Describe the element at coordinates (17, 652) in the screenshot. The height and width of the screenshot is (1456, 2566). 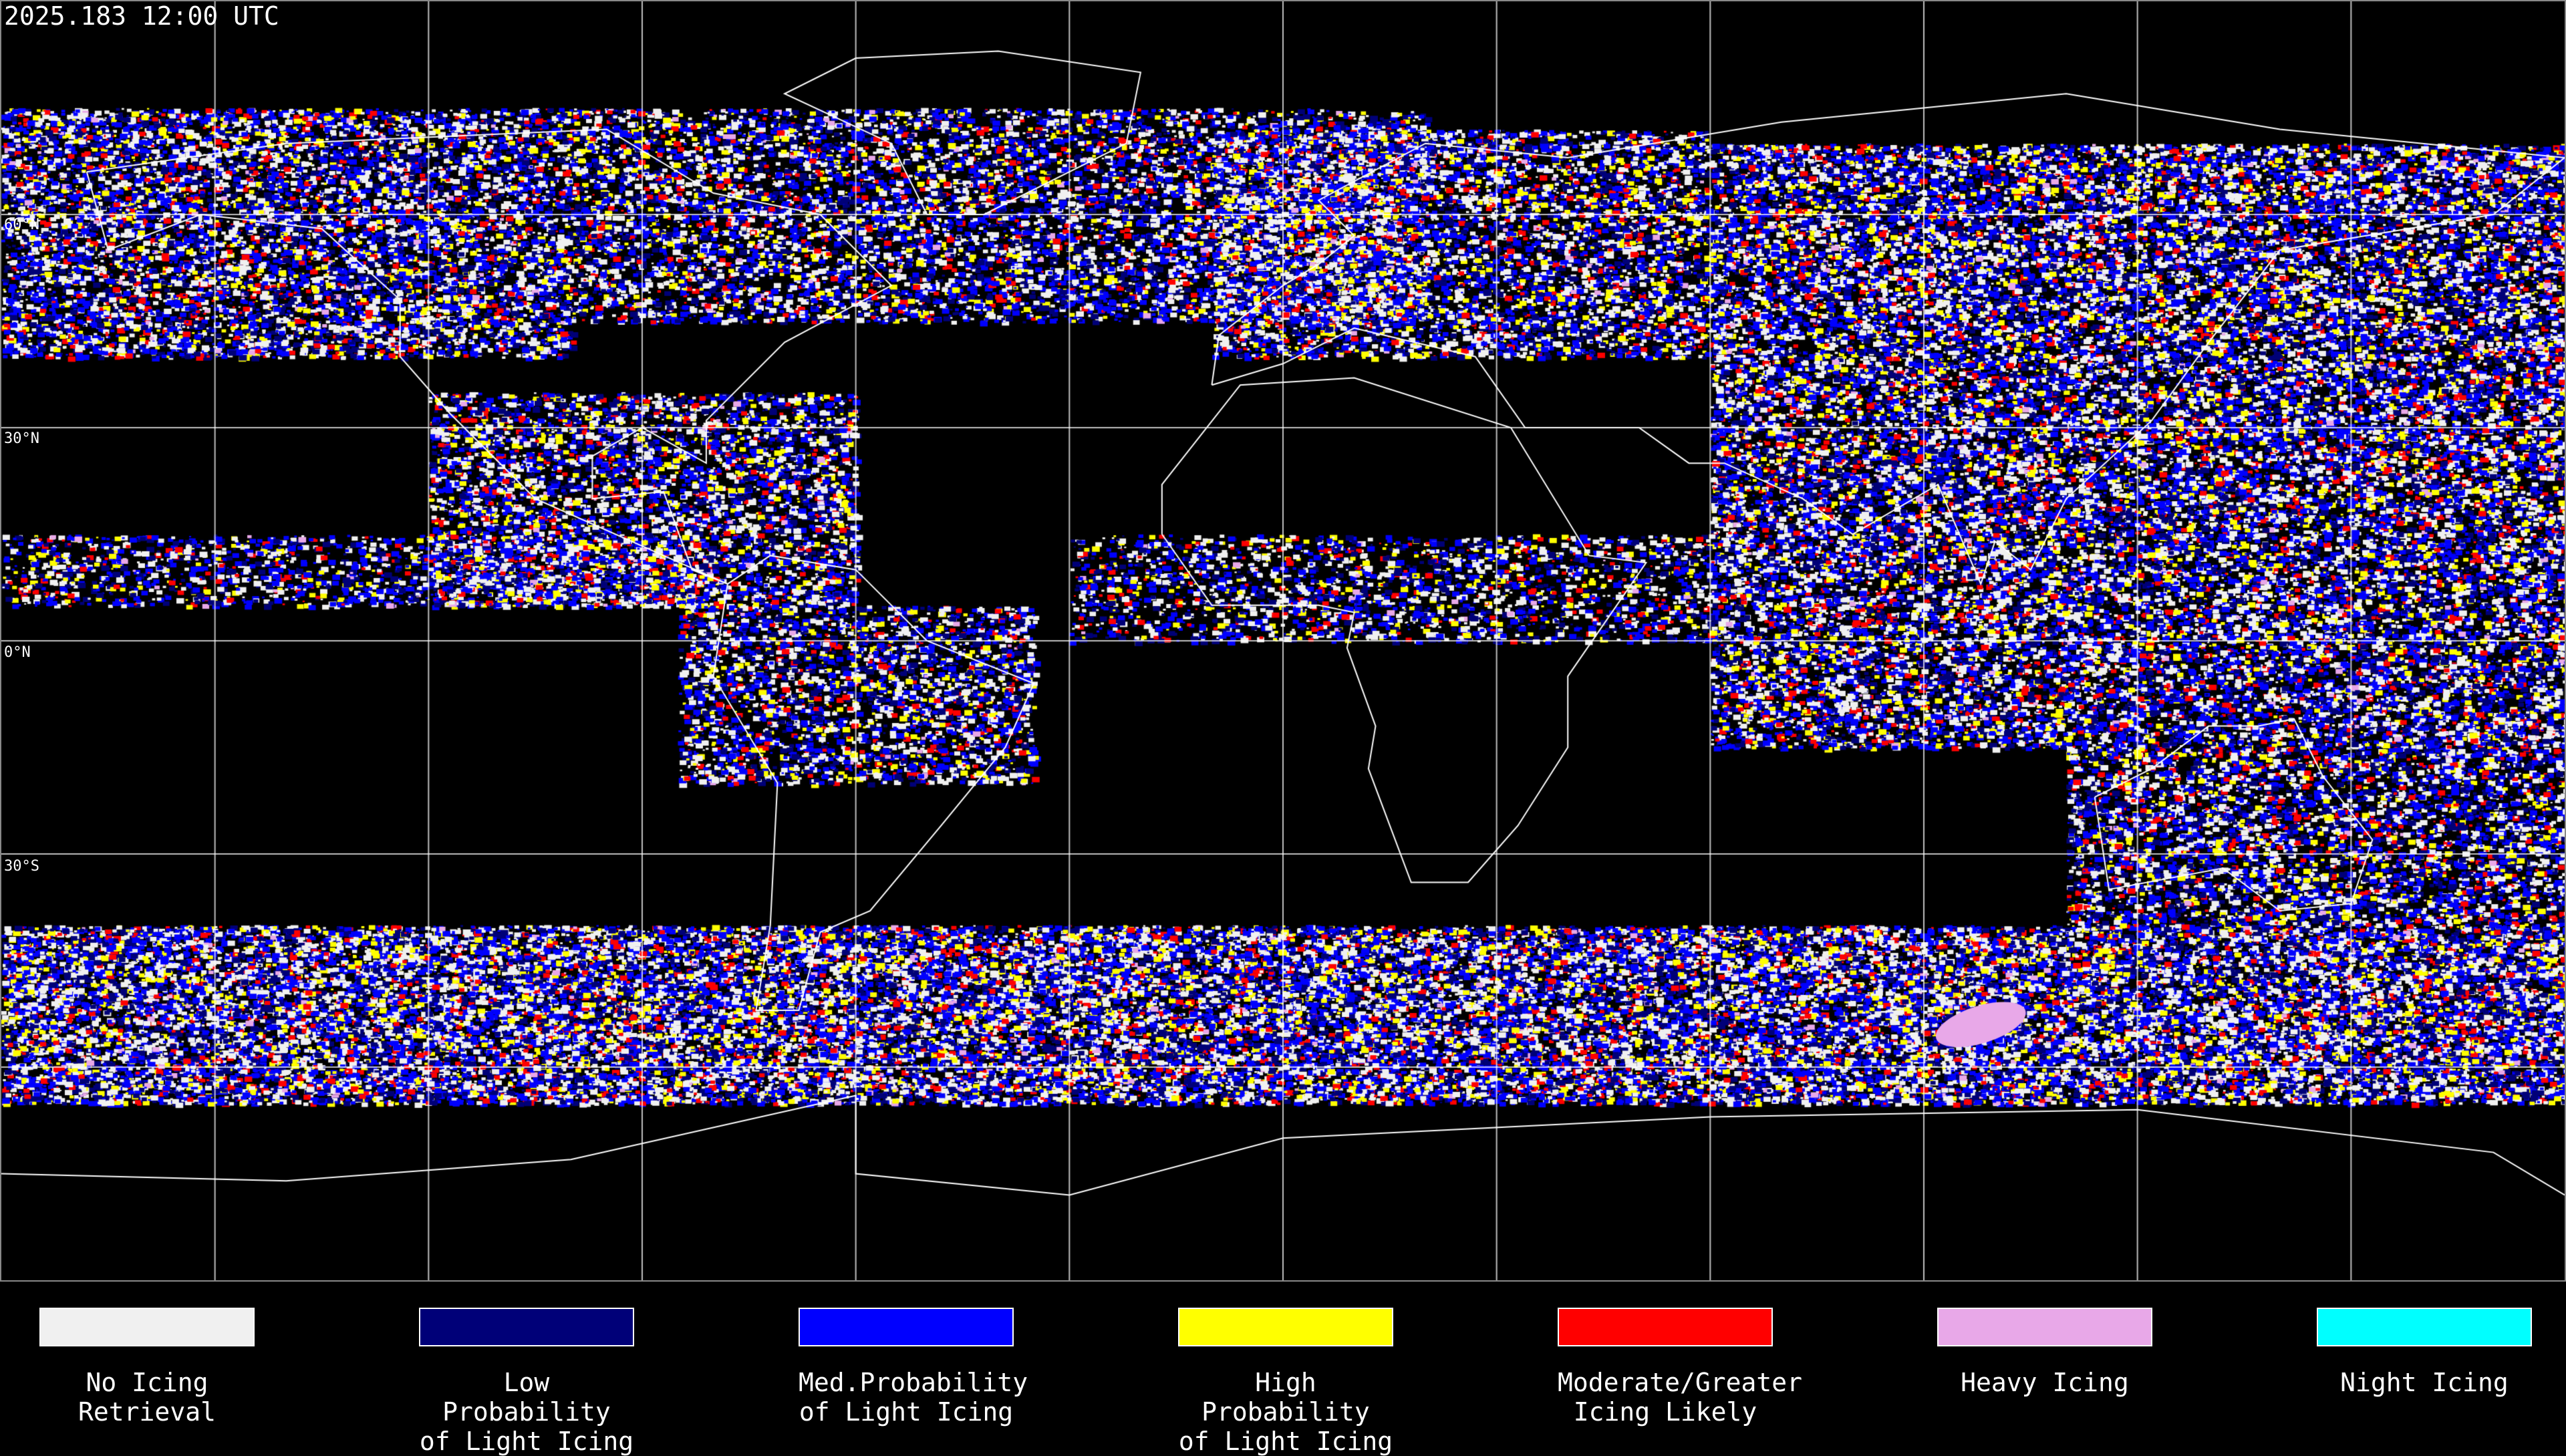
I see `lat-label-0n: 0°N` at that location.